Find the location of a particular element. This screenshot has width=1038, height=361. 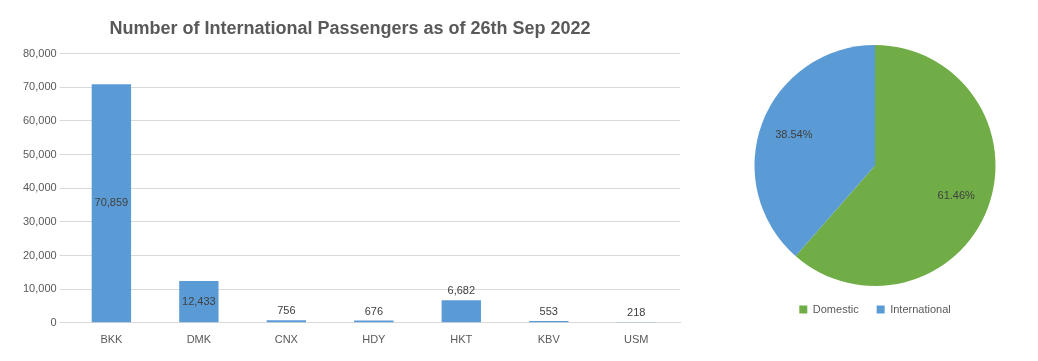

y-tick-label: 40,000 is located at coordinates (39, 187).